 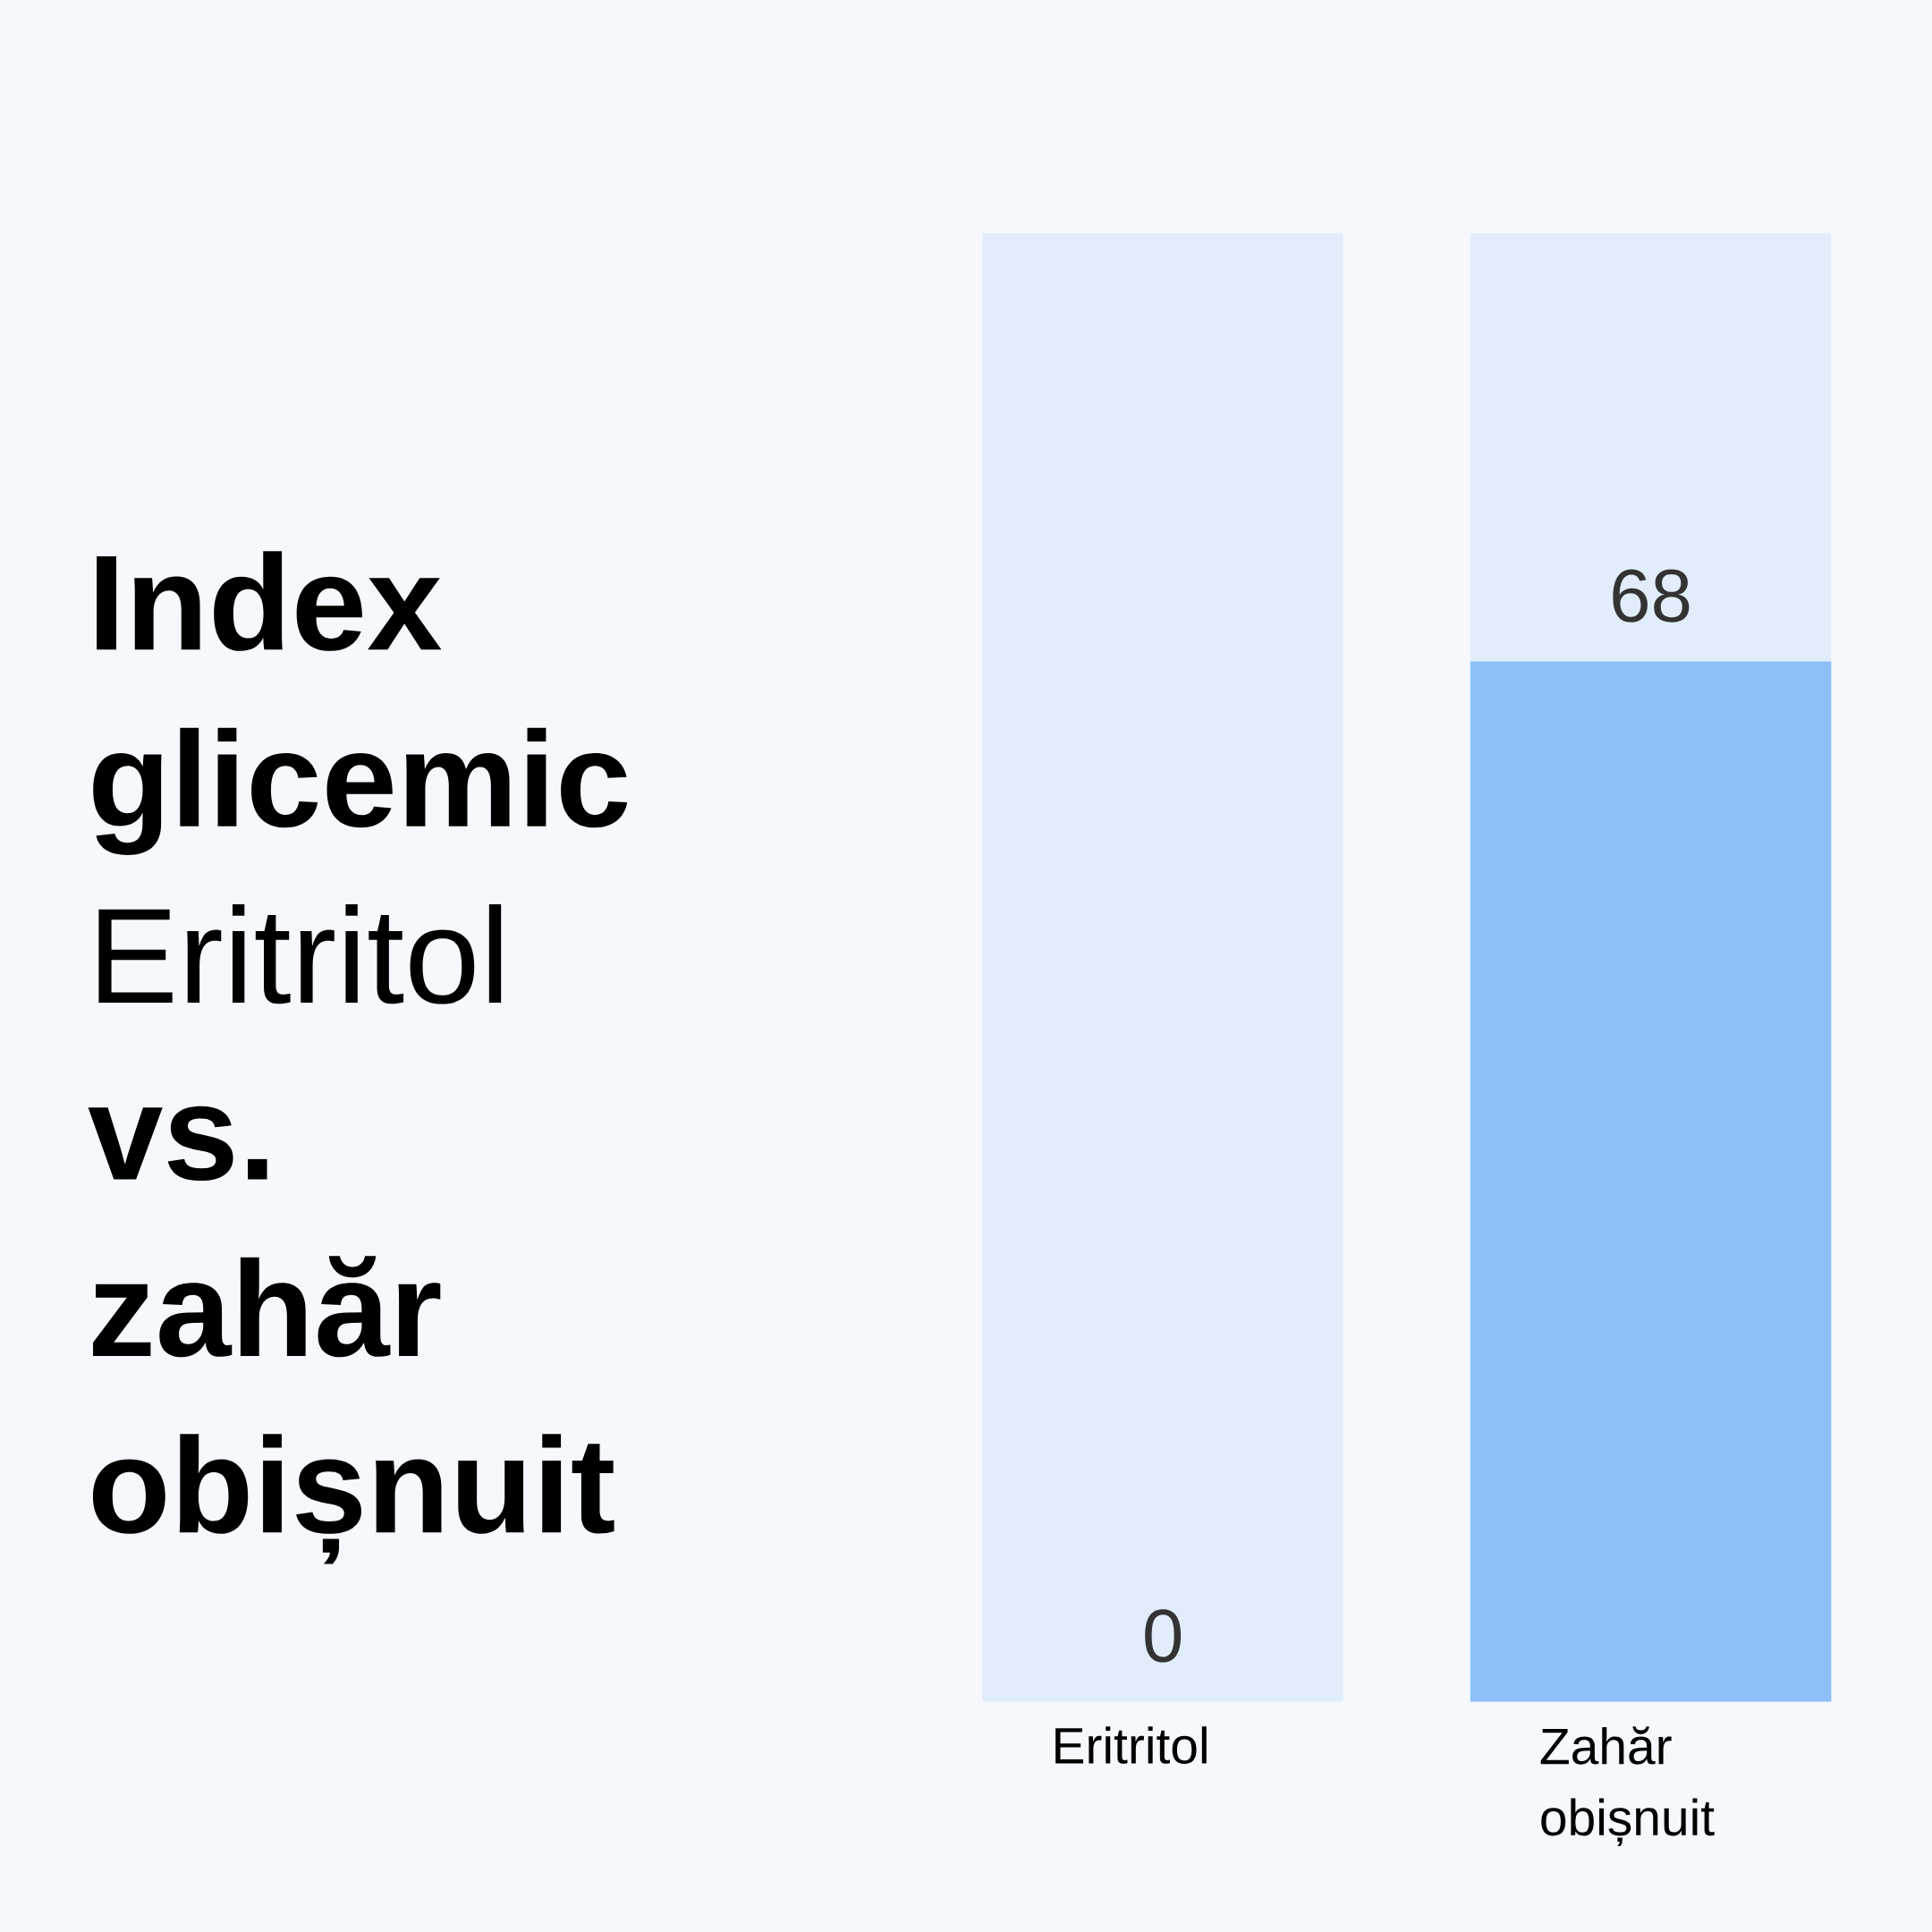 What do you see at coordinates (1651, 596) in the screenshot?
I see `data-label: 68` at bounding box center [1651, 596].